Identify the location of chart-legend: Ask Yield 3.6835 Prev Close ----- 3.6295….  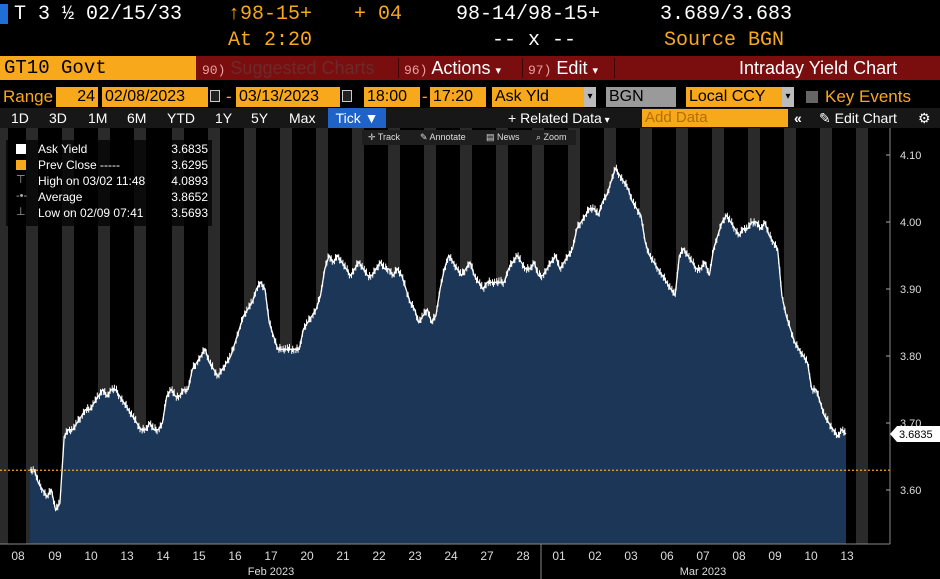
(109, 183).